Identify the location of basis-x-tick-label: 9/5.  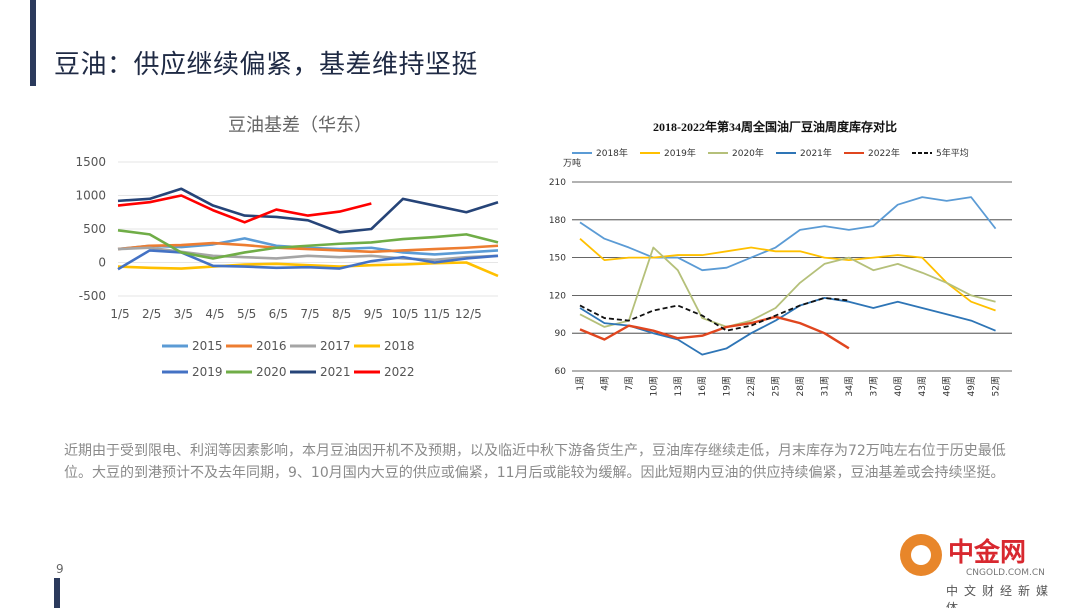
(373, 314).